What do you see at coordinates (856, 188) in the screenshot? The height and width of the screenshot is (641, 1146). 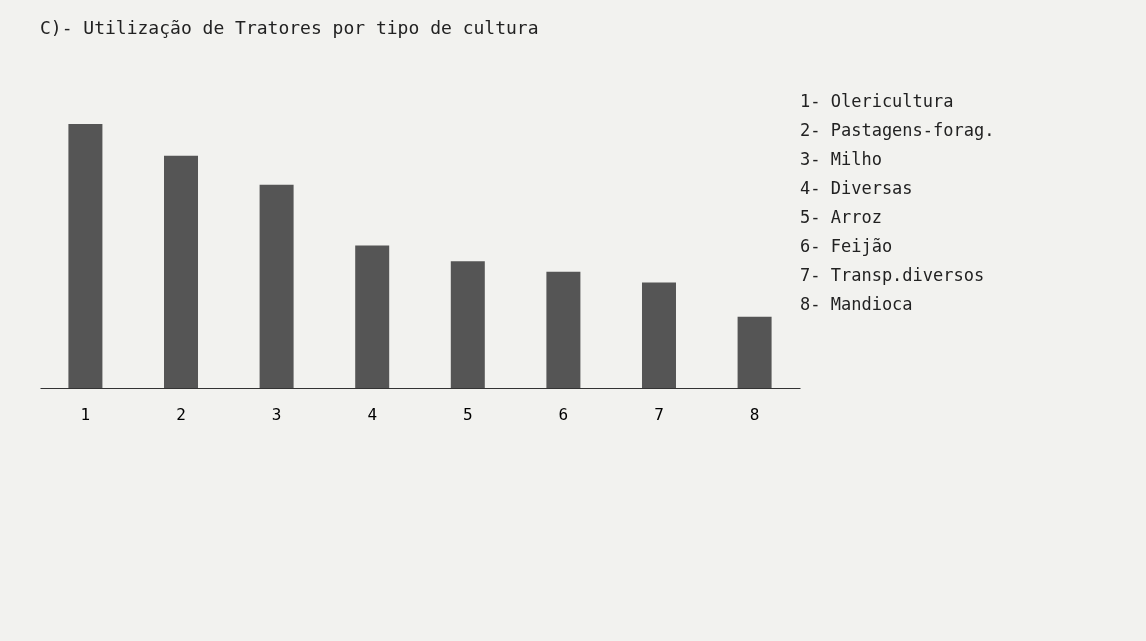 I see `annotation: 4- Diversas` at bounding box center [856, 188].